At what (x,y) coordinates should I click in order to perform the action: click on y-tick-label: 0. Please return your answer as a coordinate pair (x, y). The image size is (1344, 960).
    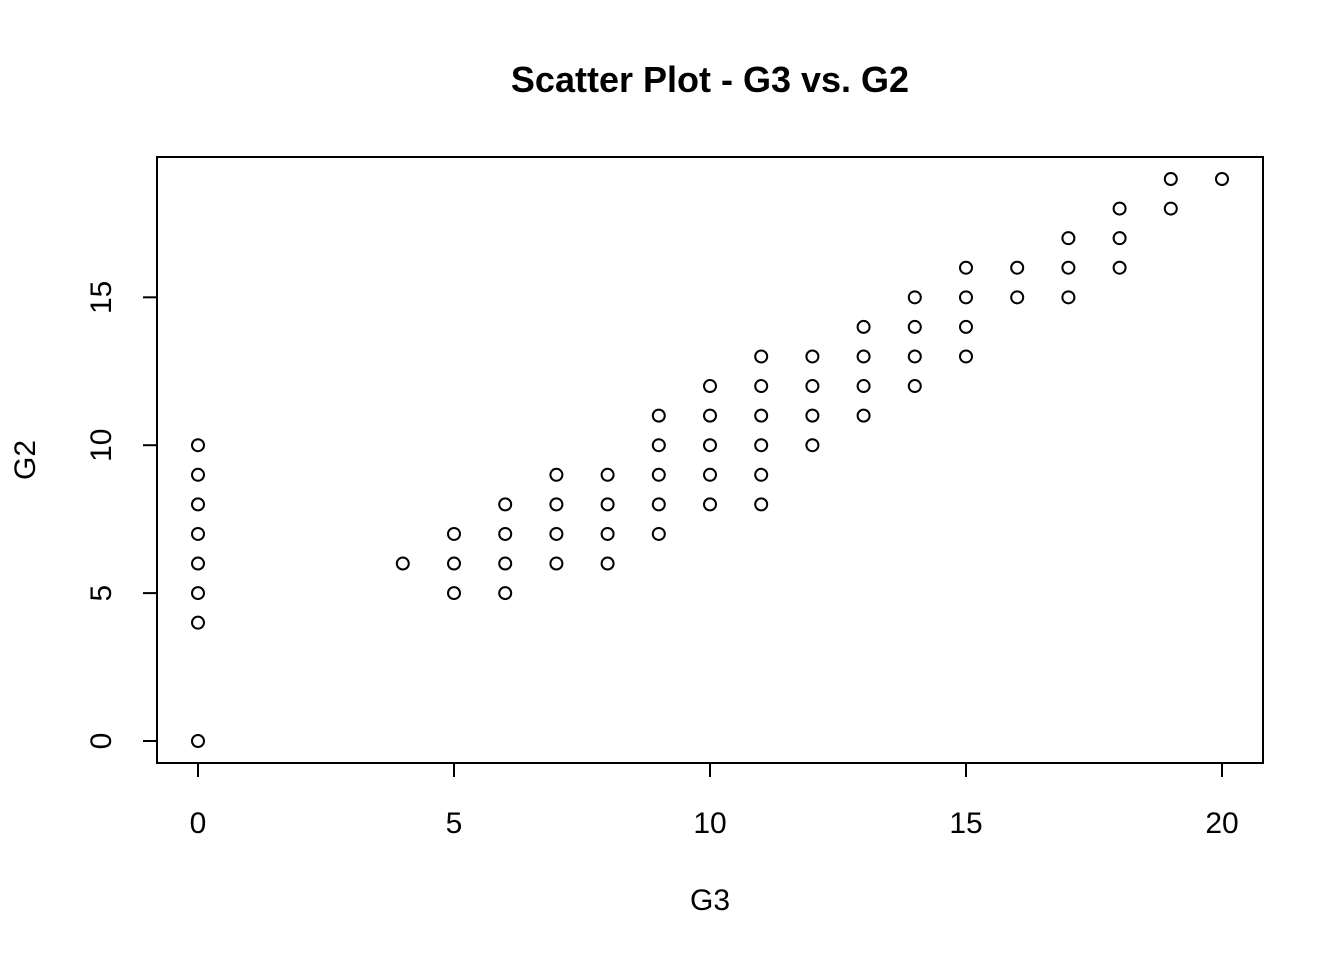
    Looking at the image, I should click on (101, 741).